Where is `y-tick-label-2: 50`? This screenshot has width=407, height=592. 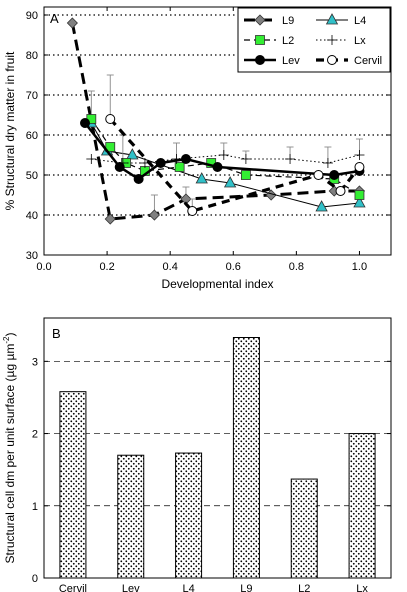
y-tick-label-2: 50 is located at coordinates (32, 176).